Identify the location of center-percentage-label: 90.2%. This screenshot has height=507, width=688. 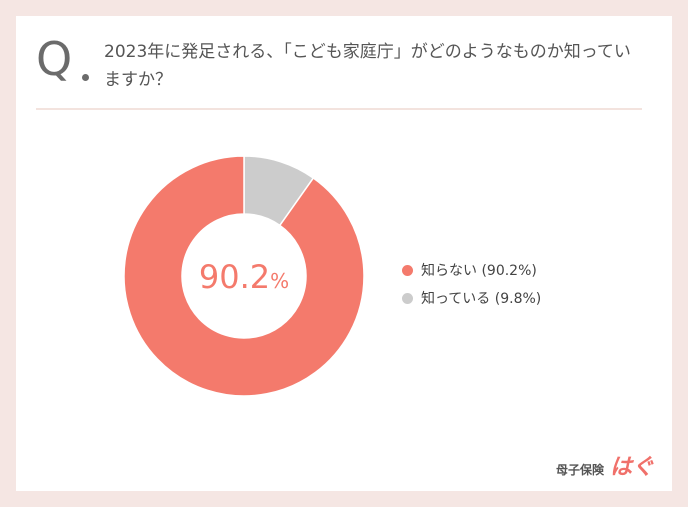
(244, 277).